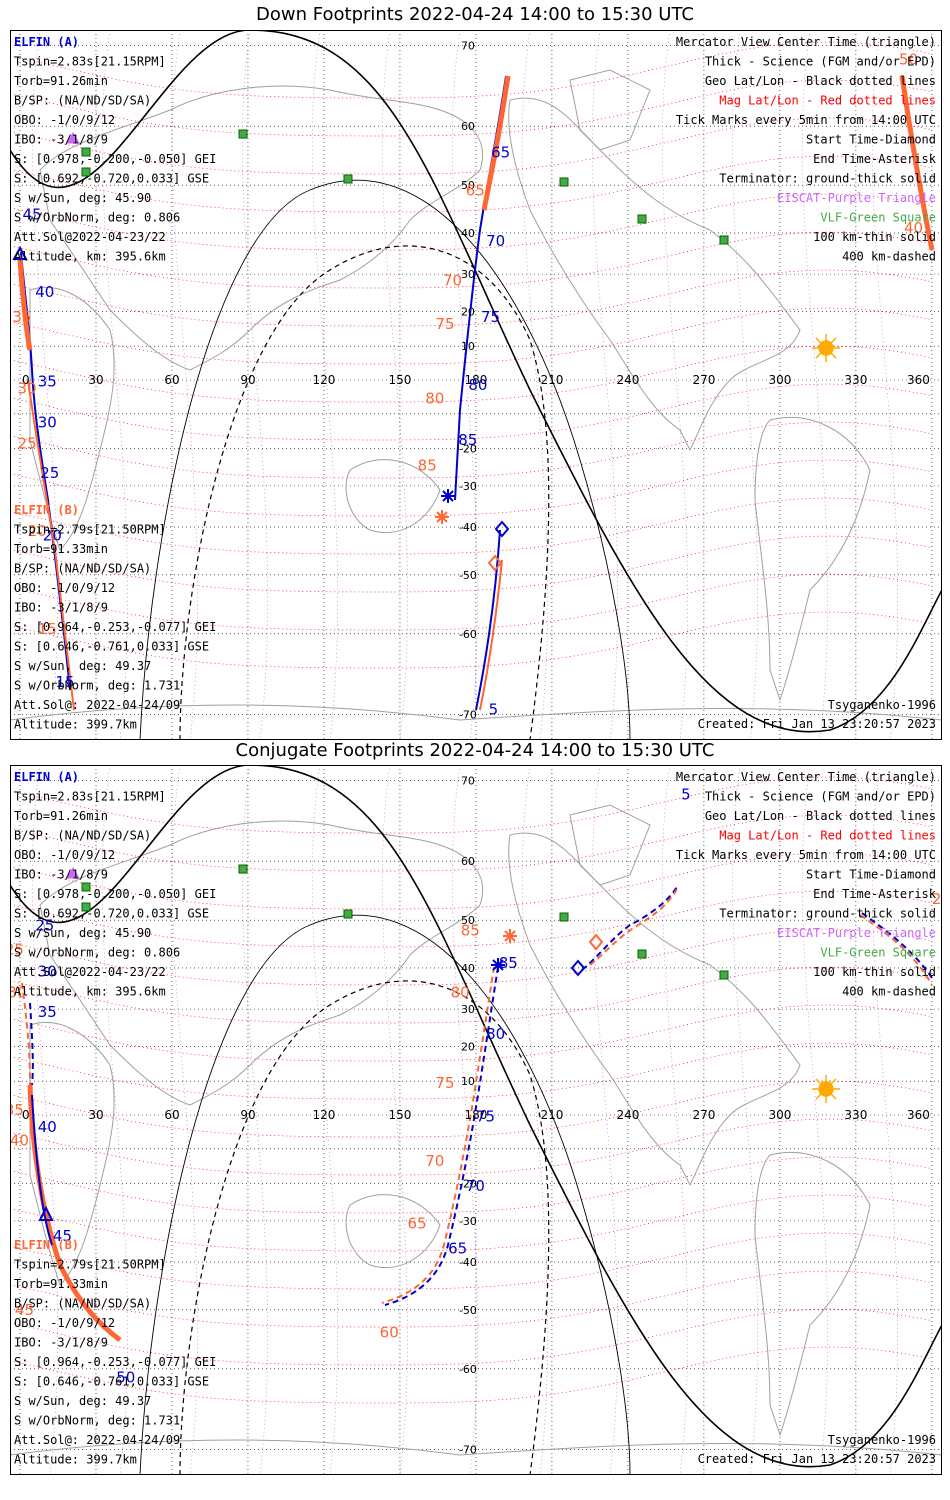 The image size is (950, 1500). Describe the element at coordinates (171, 380) in the screenshot. I see `lon-tick-label: 60` at that location.